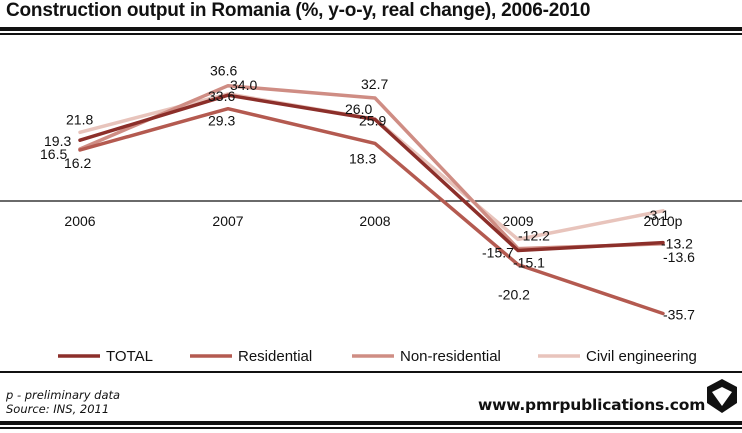 The image size is (742, 433). I want to click on data-label-non-residential-2006: 16.5, so click(53, 154).